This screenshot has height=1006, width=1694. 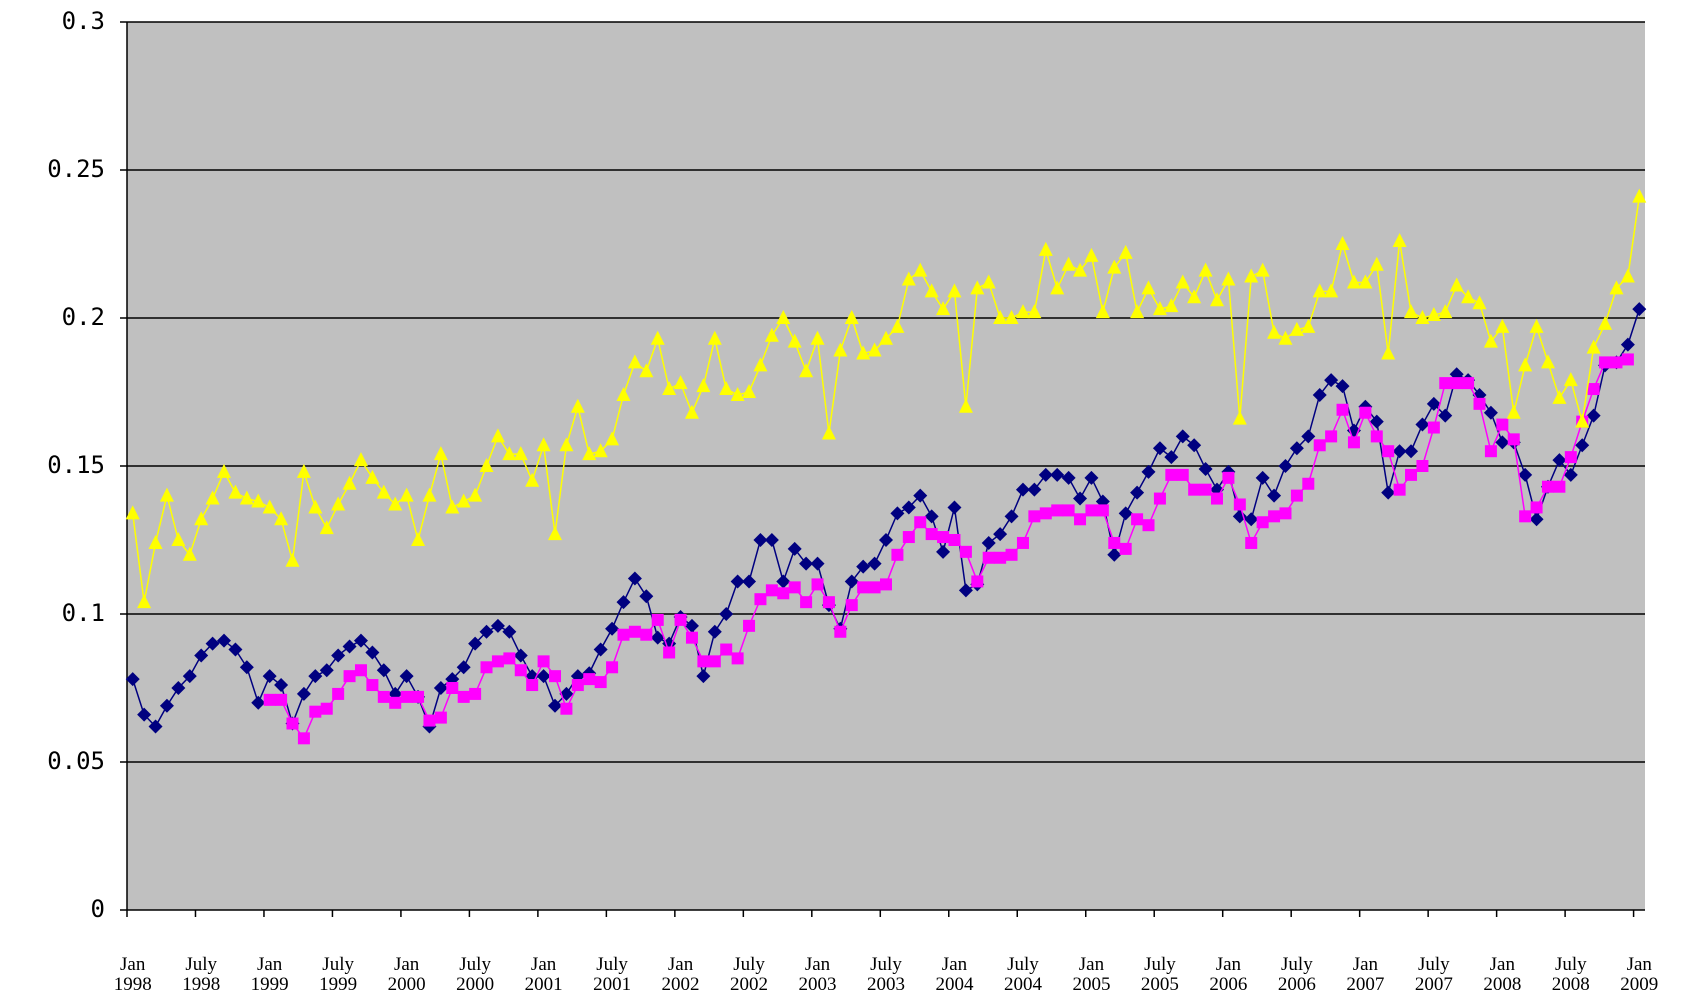 What do you see at coordinates (1502, 974) in the screenshot?
I see `x-tick-label: Jan 2008` at bounding box center [1502, 974].